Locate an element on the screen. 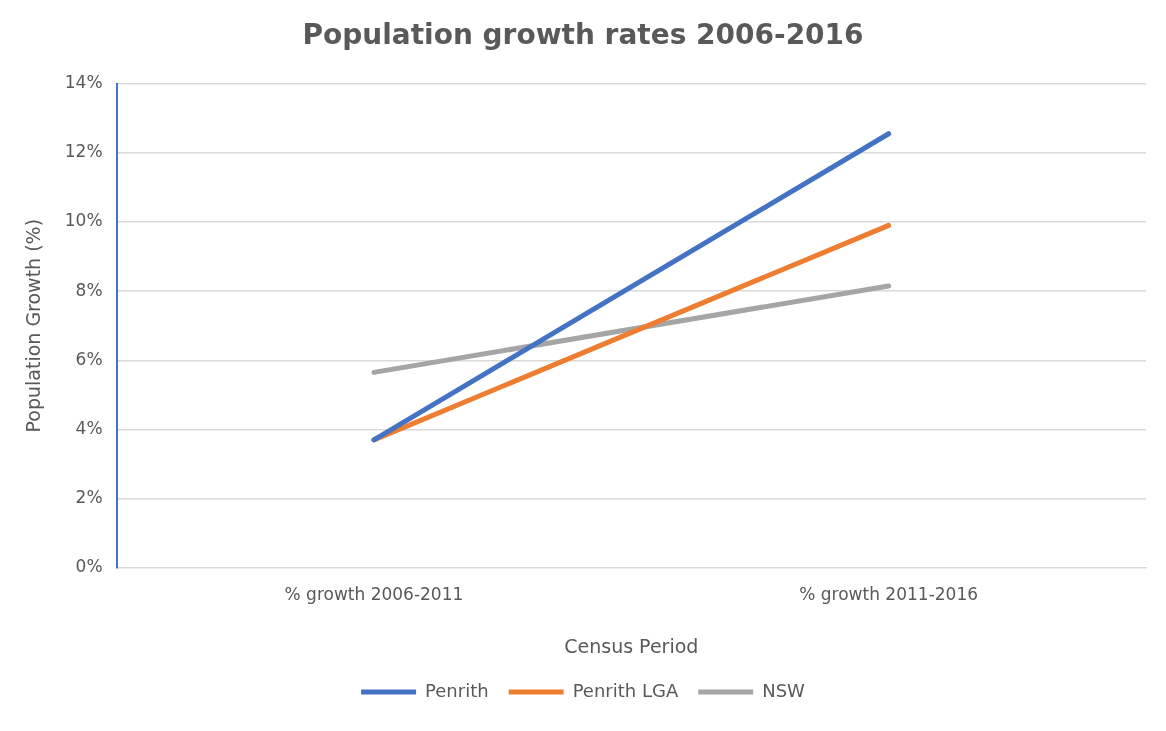  legend-label: Penrith LGA is located at coordinates (625, 690).